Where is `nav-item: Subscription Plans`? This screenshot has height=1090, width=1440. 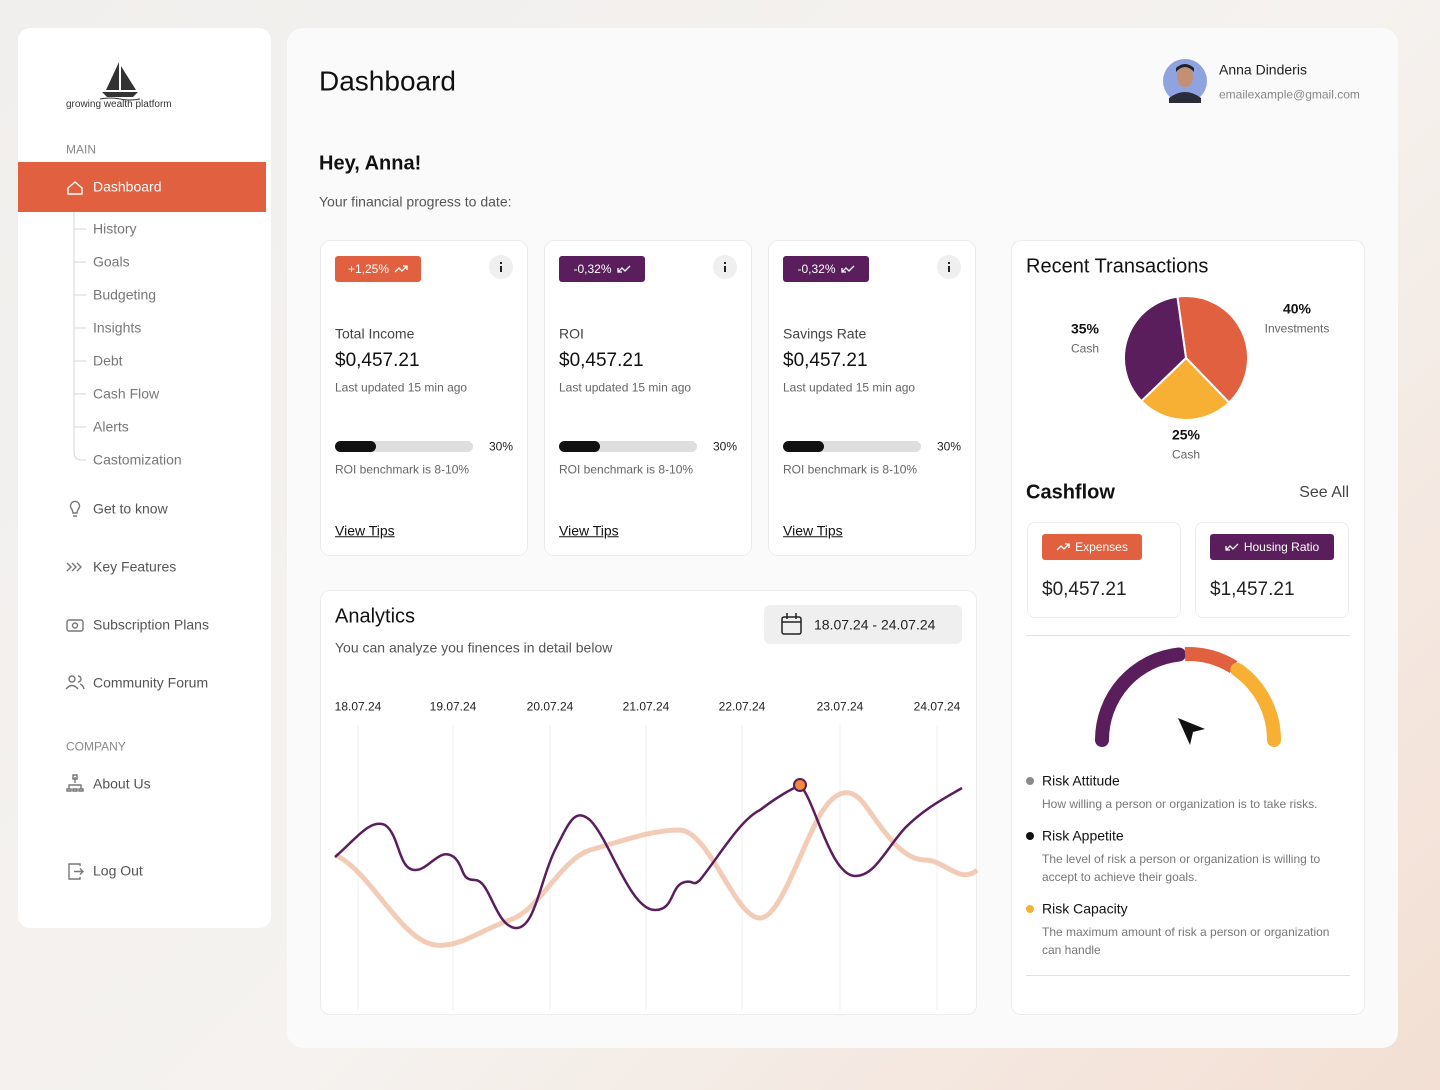
nav-item: Subscription Plans is located at coordinates (151, 624).